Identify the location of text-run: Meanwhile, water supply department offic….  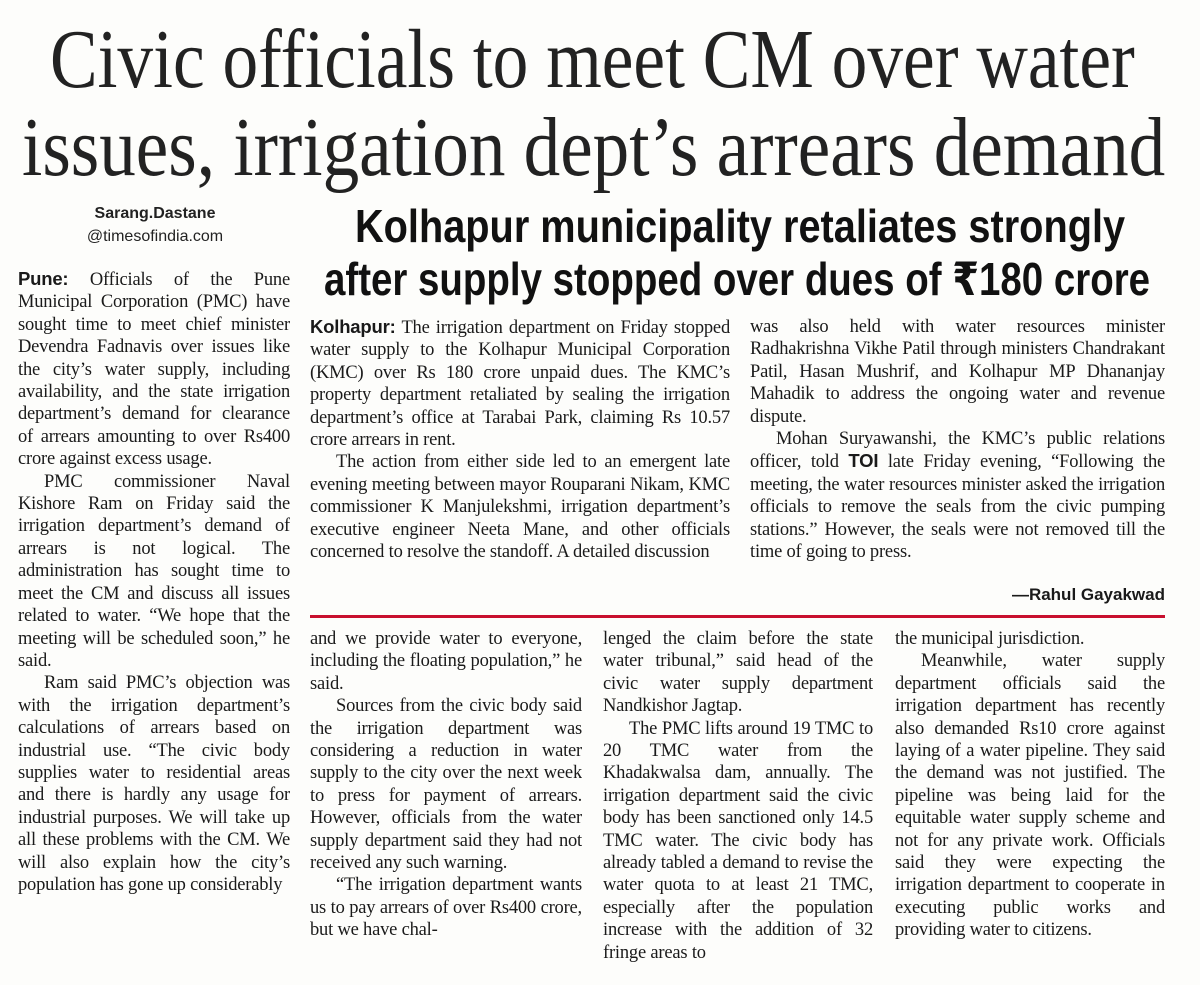
(1030, 796).